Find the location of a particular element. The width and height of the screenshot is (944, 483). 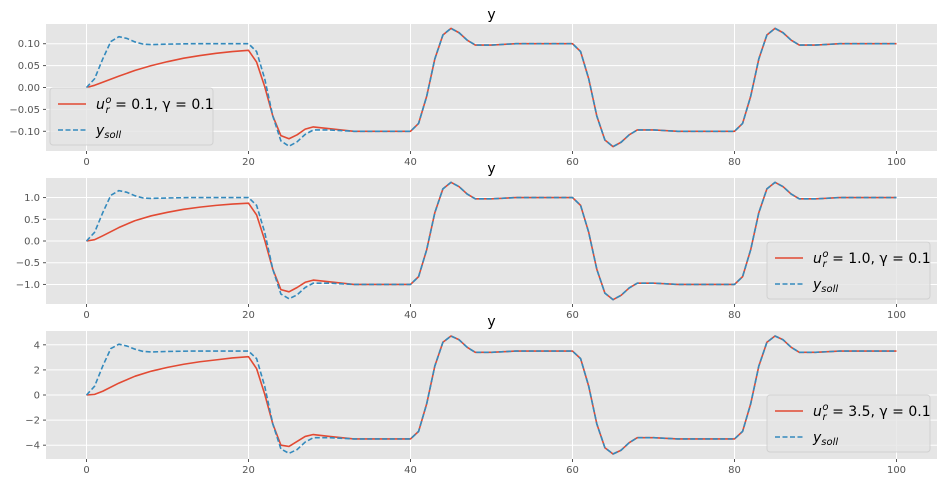

legend: uo r = 0.1, γ = 0.1 ysoll is located at coordinates (131, 116).